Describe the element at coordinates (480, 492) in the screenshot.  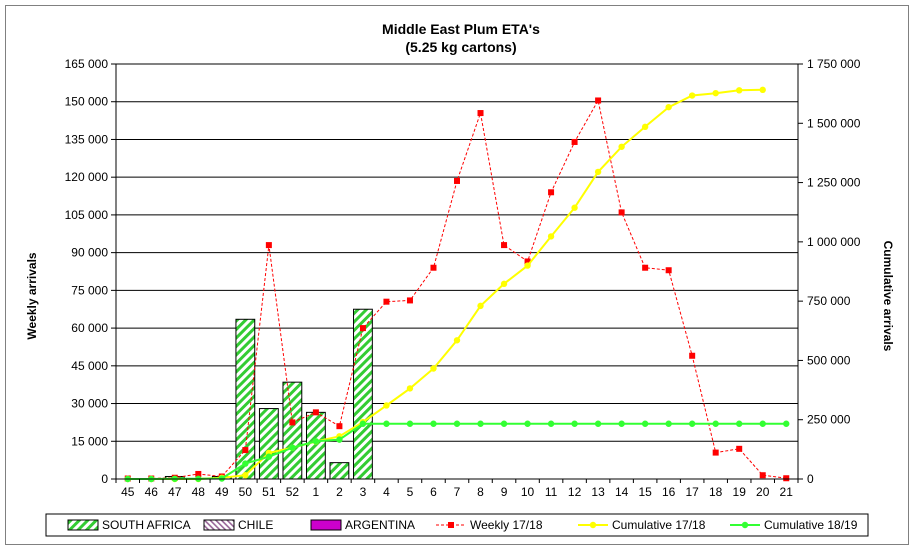
I see `x-tick-label: 8` at that location.